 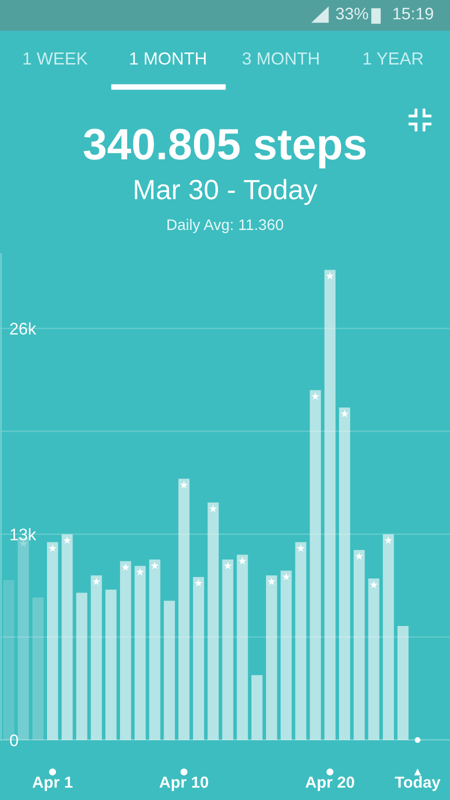 I want to click on chart-title: 340.805 steps, so click(x=225, y=148).